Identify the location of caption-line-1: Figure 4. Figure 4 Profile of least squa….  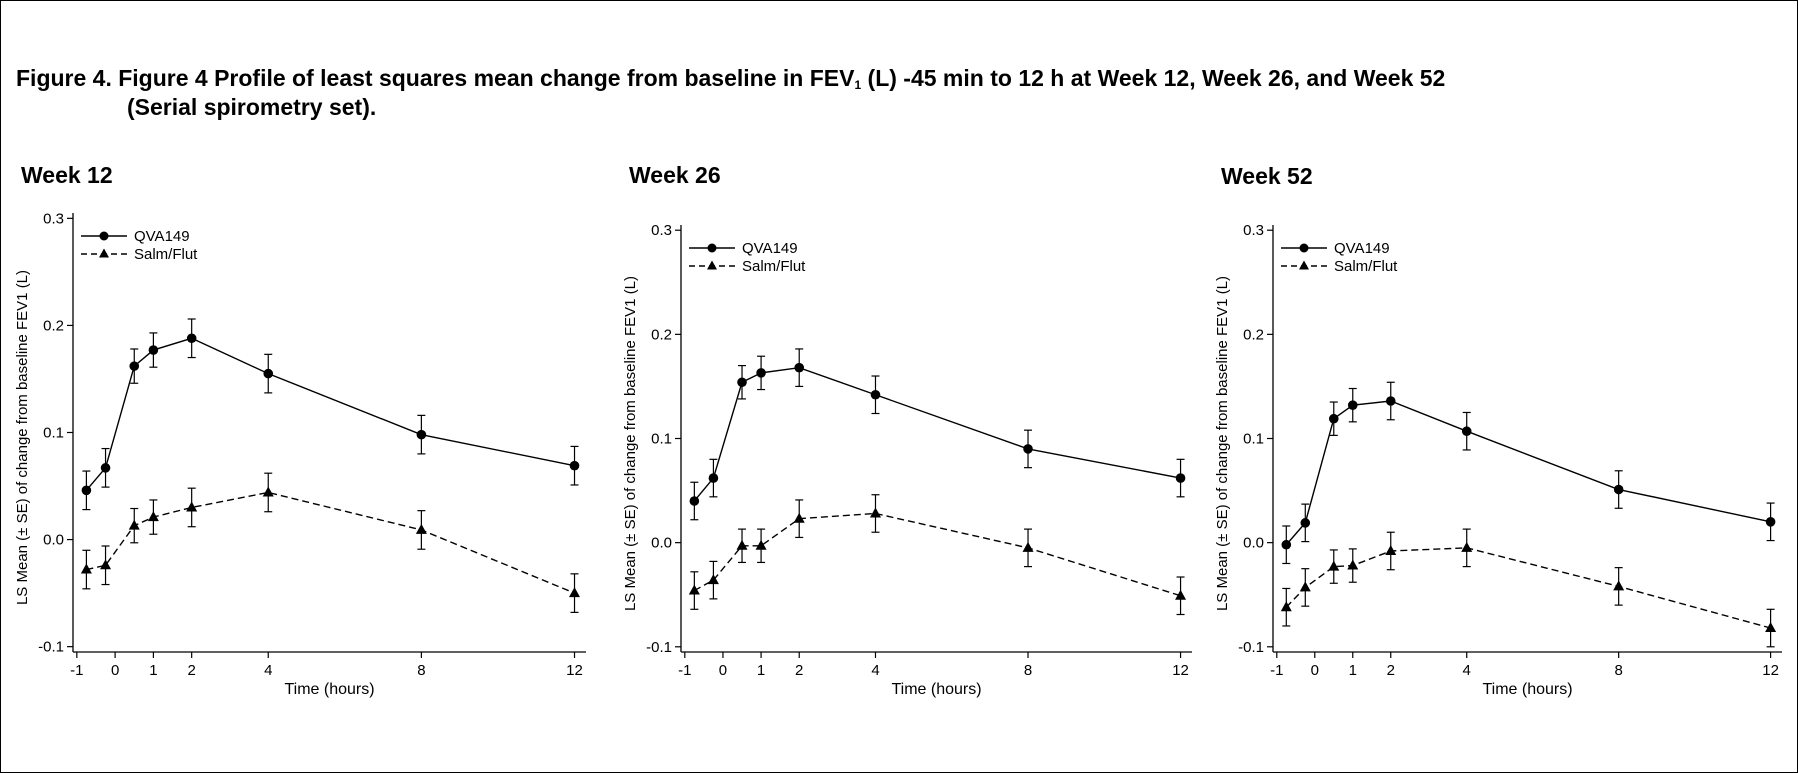
(731, 78).